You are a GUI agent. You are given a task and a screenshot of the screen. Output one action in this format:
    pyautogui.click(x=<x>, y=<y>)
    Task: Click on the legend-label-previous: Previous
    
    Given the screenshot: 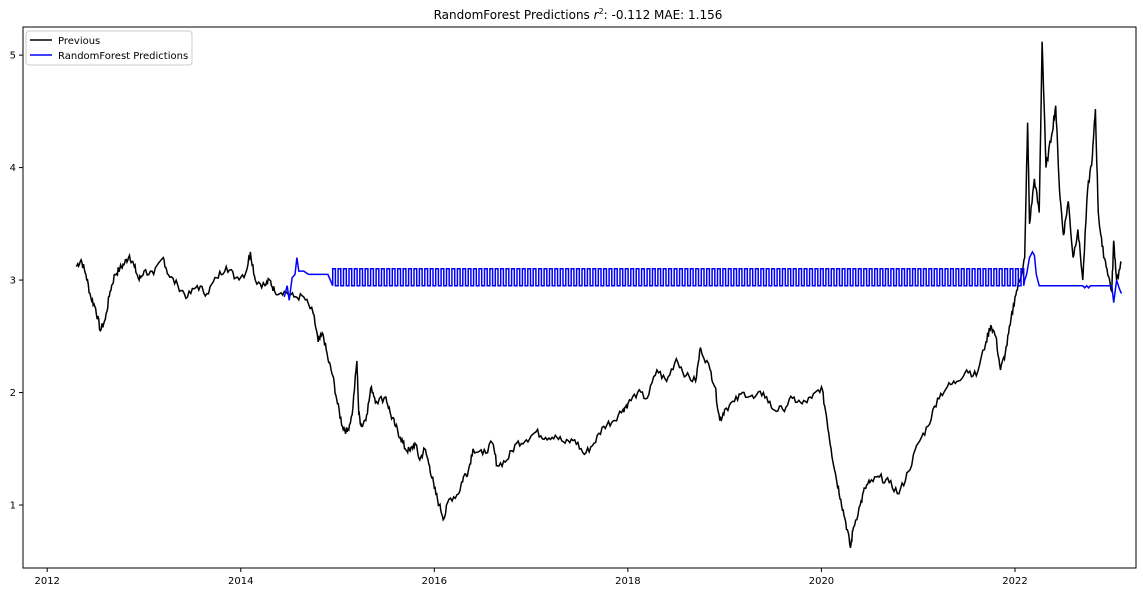 What is the action you would take?
    pyautogui.click(x=79, y=41)
    